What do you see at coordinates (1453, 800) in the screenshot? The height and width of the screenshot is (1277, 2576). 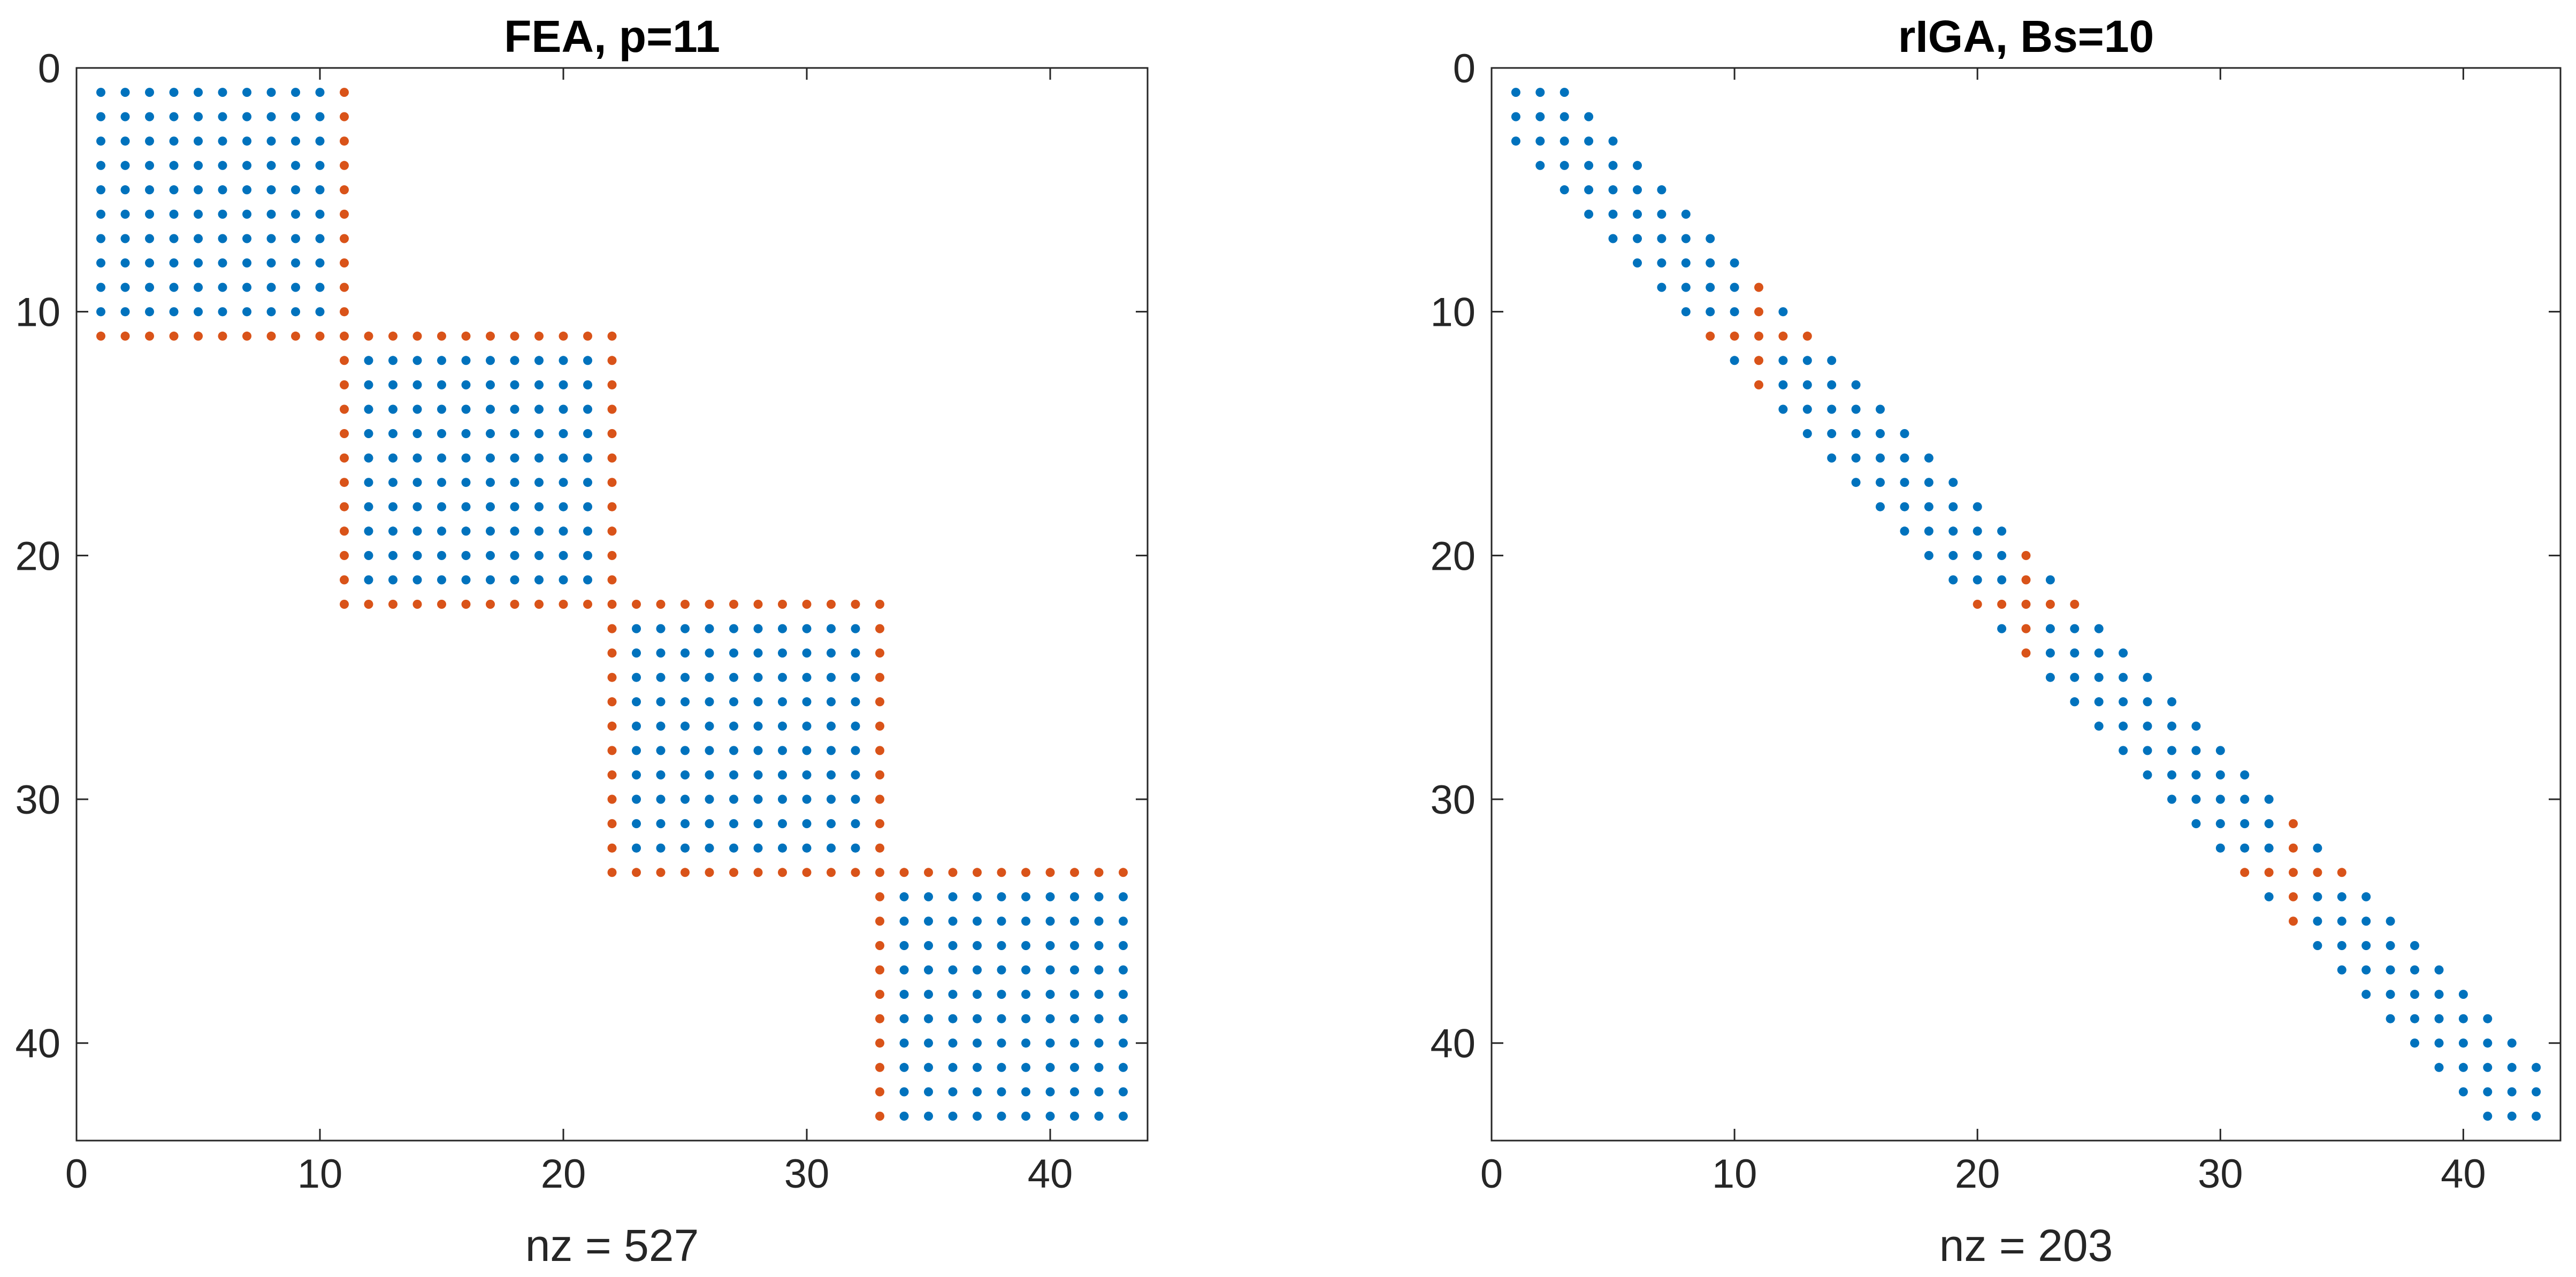 I see `right-y-tick-label: 30` at bounding box center [1453, 800].